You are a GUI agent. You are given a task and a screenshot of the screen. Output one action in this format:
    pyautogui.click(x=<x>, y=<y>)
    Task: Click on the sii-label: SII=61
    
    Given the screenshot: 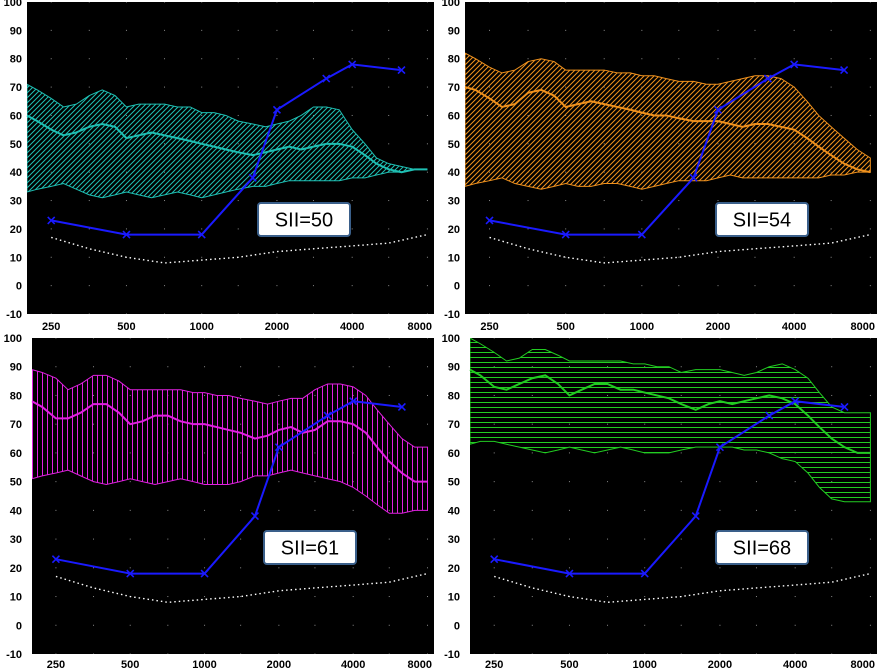 What is the action you would take?
    pyautogui.click(x=310, y=549)
    